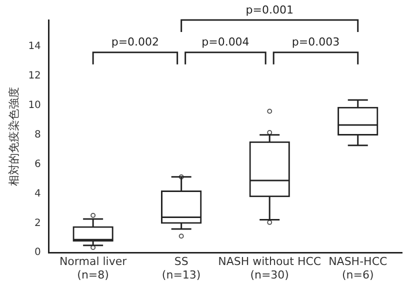 The width and height of the screenshot is (412, 285). What do you see at coordinates (358, 268) in the screenshot?
I see `x-tick-label: NASH-HCC (n=6)` at bounding box center [358, 268].